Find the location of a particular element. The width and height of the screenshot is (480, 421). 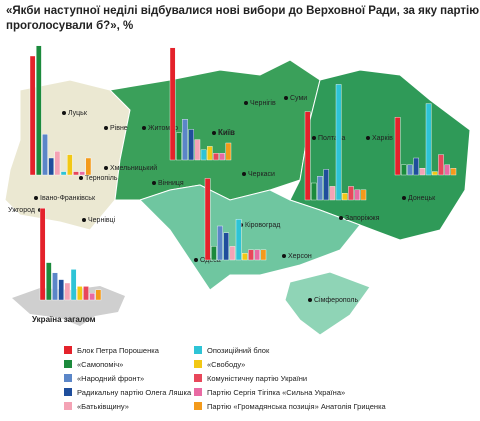

legend-label: Радикальну партію Олега Ляшка is located at coordinates (134, 392).